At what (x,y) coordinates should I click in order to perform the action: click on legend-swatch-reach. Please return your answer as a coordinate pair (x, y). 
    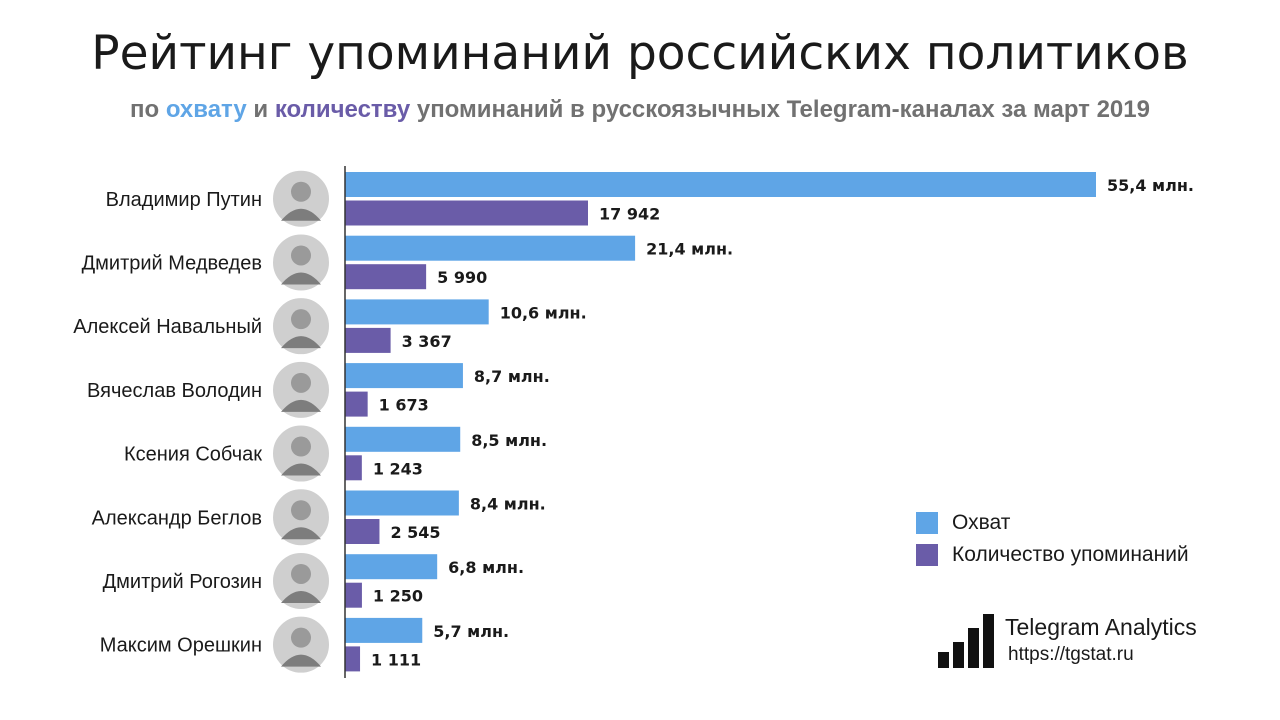
    Looking at the image, I should click on (927, 523).